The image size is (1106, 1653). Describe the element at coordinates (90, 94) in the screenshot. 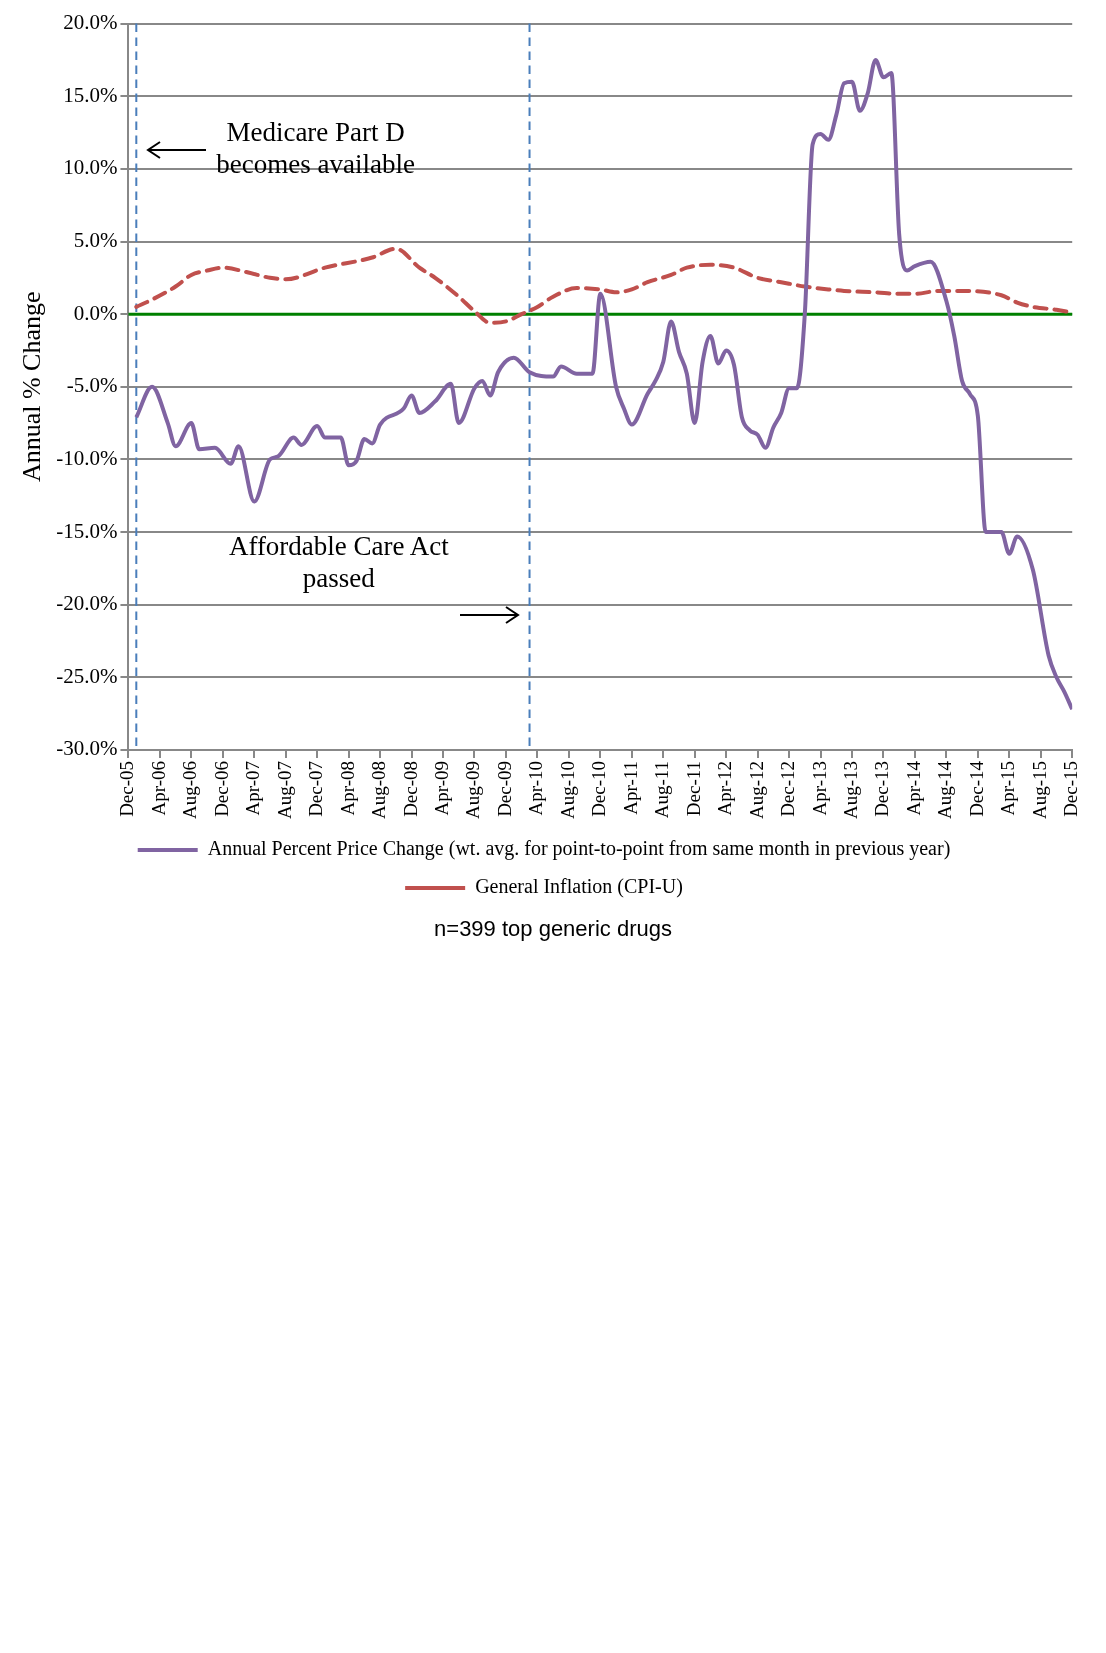

I see `y-tick-label: 15.0%` at that location.